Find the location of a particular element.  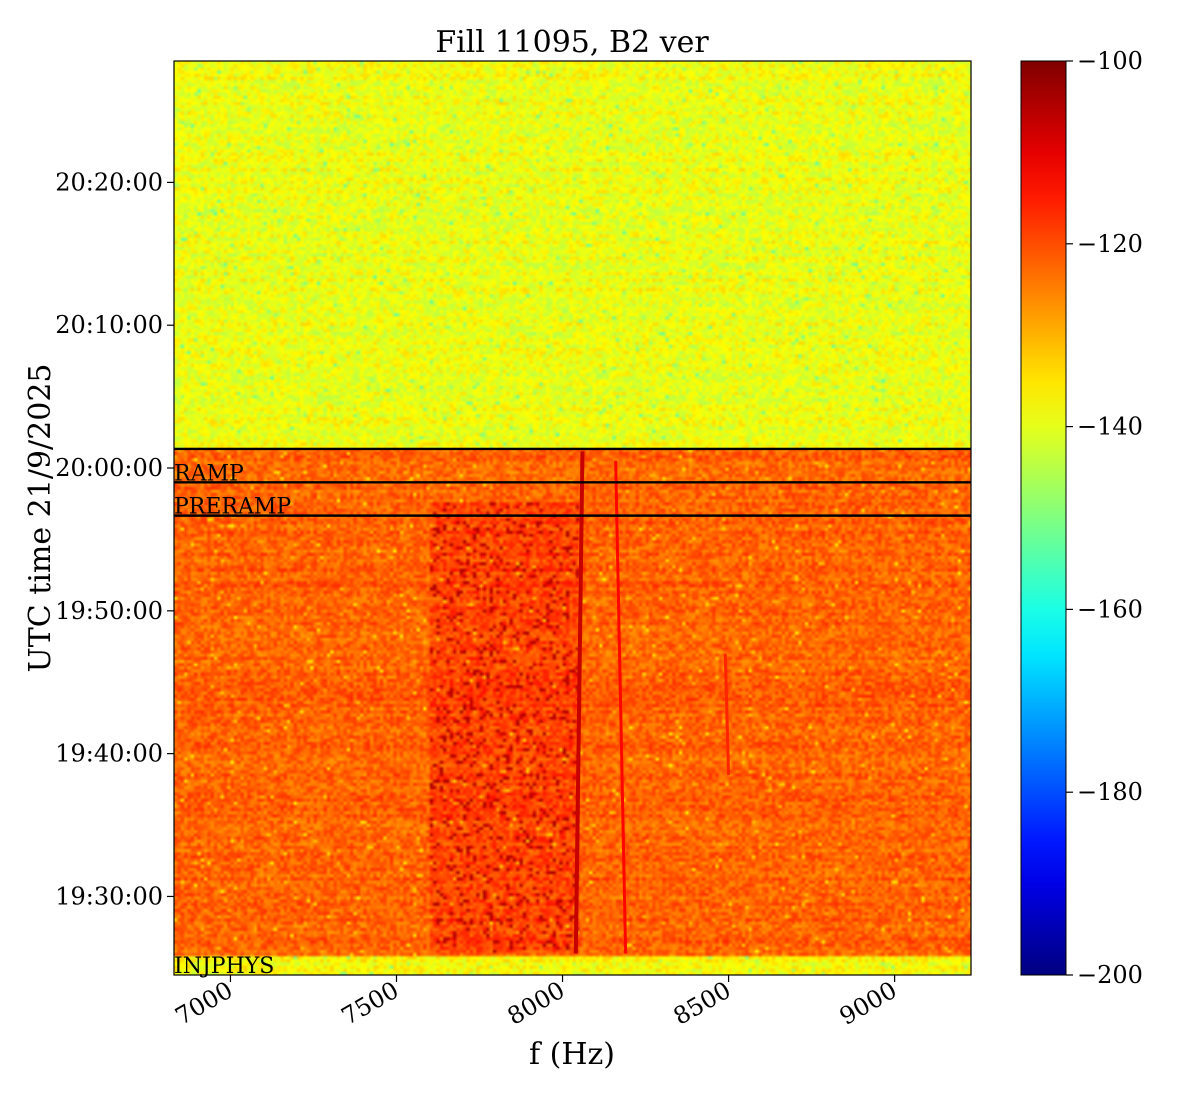

y-tick-label-5: 20:20:00 is located at coordinates (109, 182).